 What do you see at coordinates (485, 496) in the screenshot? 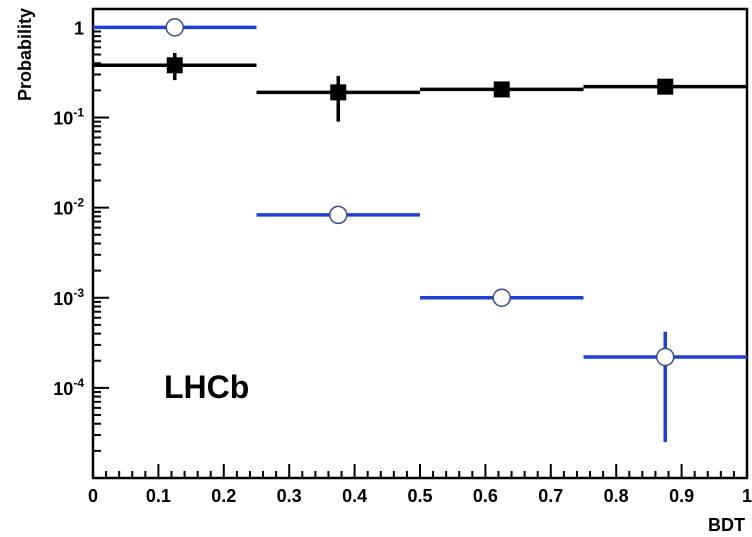
I see `x-tick-label: 0.6` at bounding box center [485, 496].